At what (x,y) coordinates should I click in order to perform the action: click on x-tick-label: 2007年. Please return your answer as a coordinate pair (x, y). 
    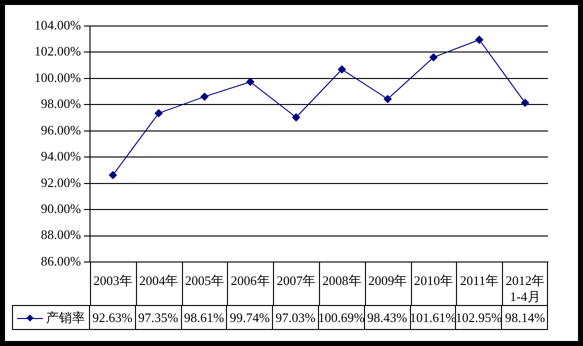
    Looking at the image, I should click on (296, 280).